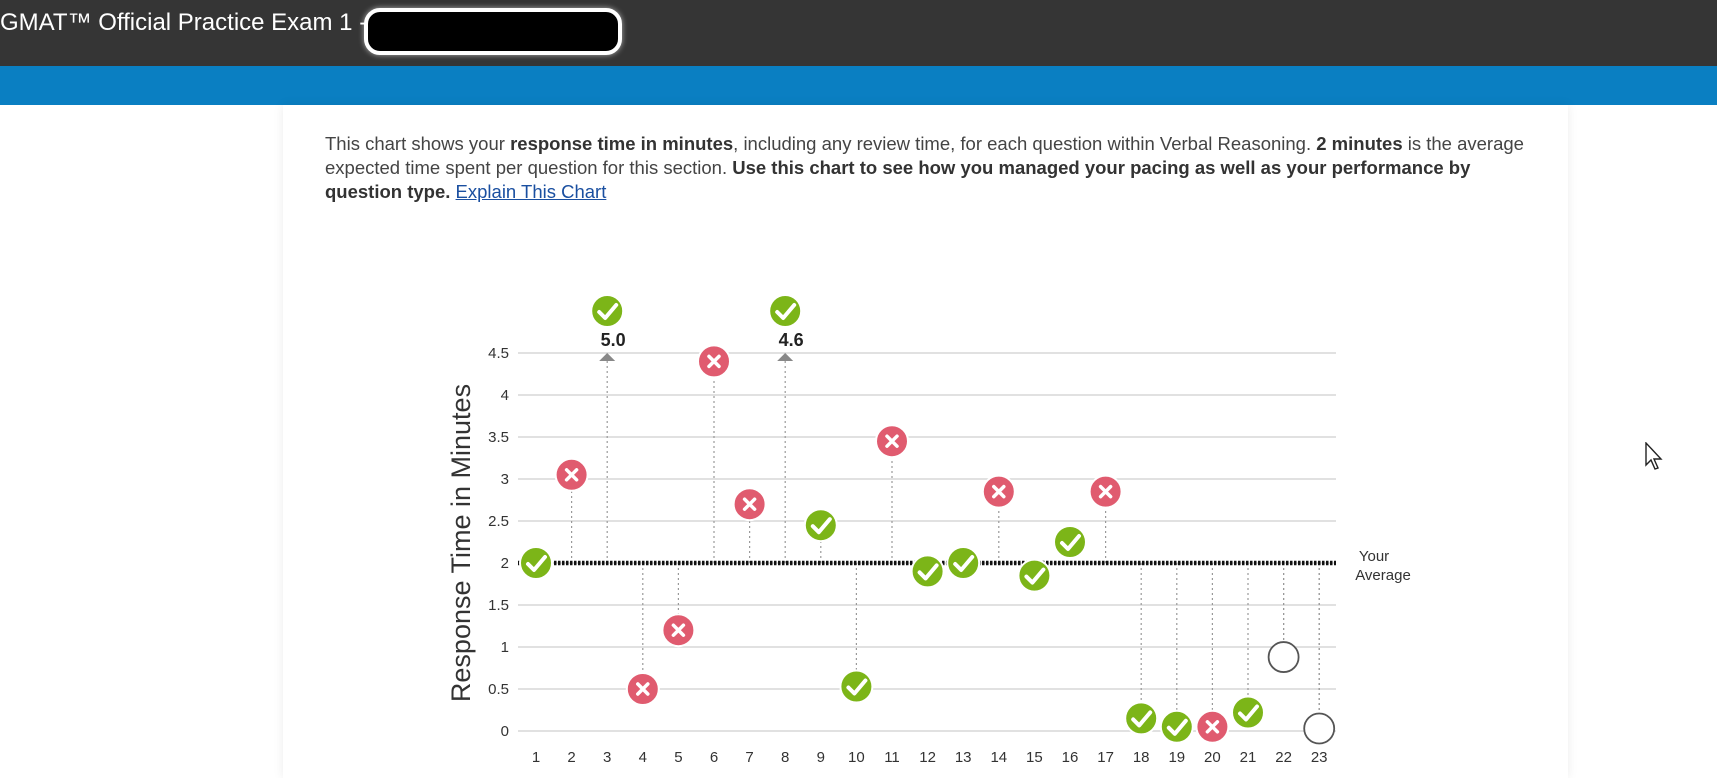 The height and width of the screenshot is (778, 1717). Describe the element at coordinates (505, 479) in the screenshot. I see `y-tick-label: 3` at that location.